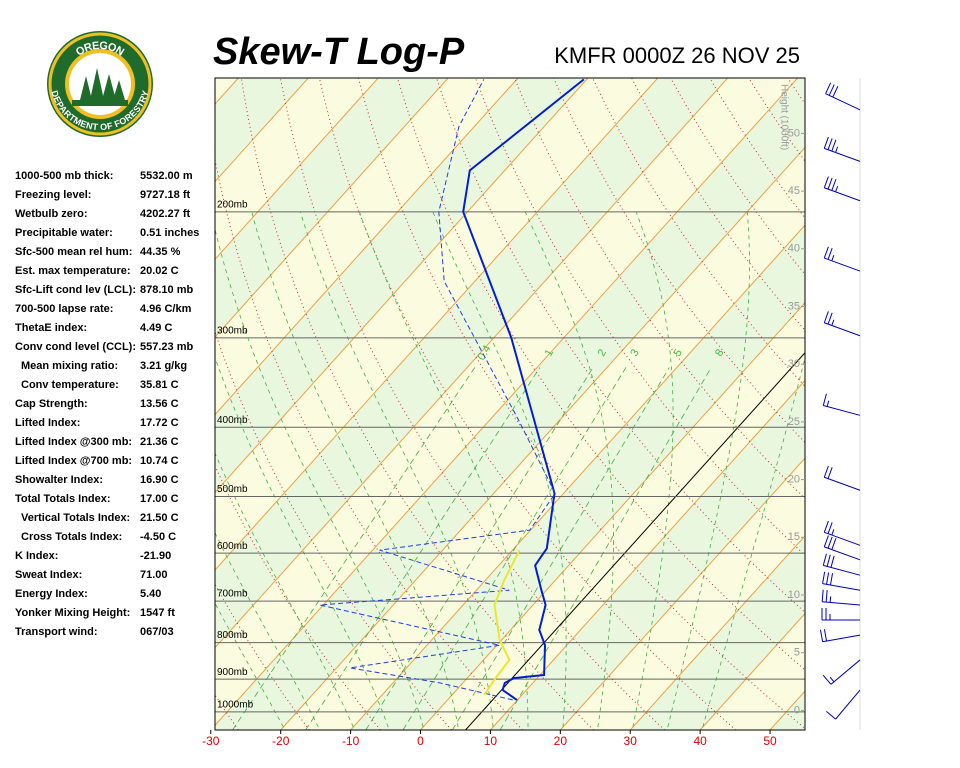 The image size is (960, 768). I want to click on logo-top: OREGON, so click(100, 49).